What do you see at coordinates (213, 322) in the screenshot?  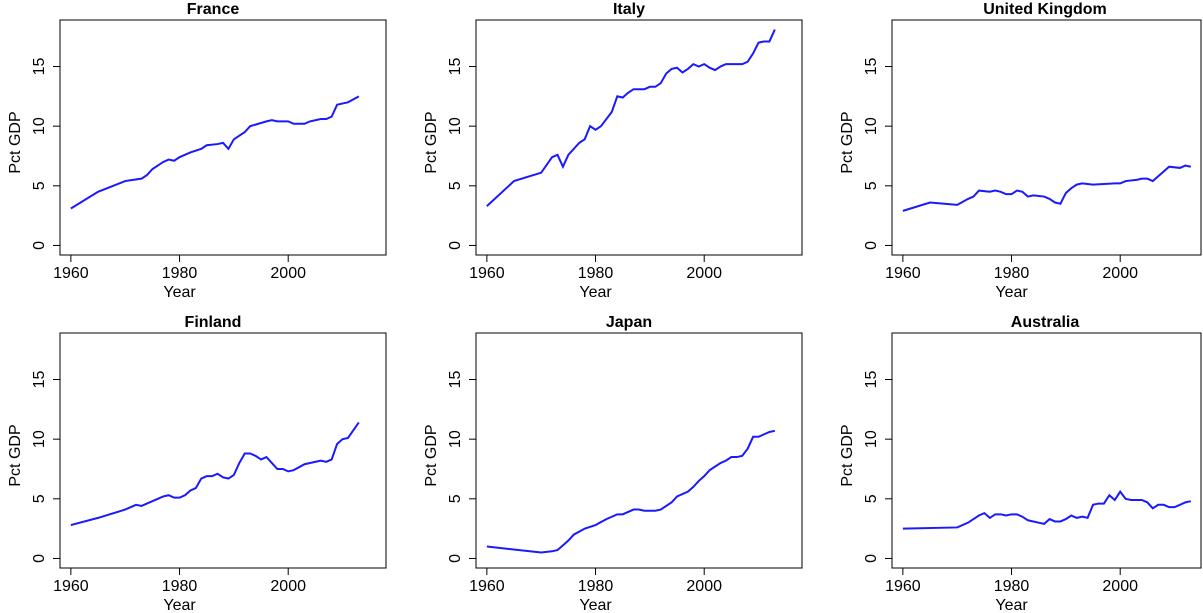 I see `panel-title: Finland` at bounding box center [213, 322].